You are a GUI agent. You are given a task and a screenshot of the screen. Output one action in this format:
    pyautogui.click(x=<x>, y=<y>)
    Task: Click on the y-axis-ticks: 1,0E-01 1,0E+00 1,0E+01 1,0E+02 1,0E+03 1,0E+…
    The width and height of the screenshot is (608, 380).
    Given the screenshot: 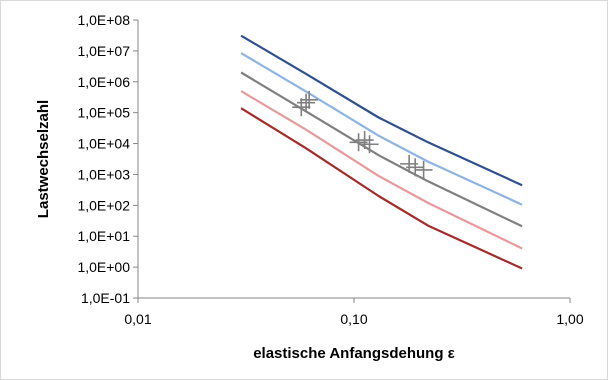 What is the action you would take?
    pyautogui.click(x=107, y=159)
    